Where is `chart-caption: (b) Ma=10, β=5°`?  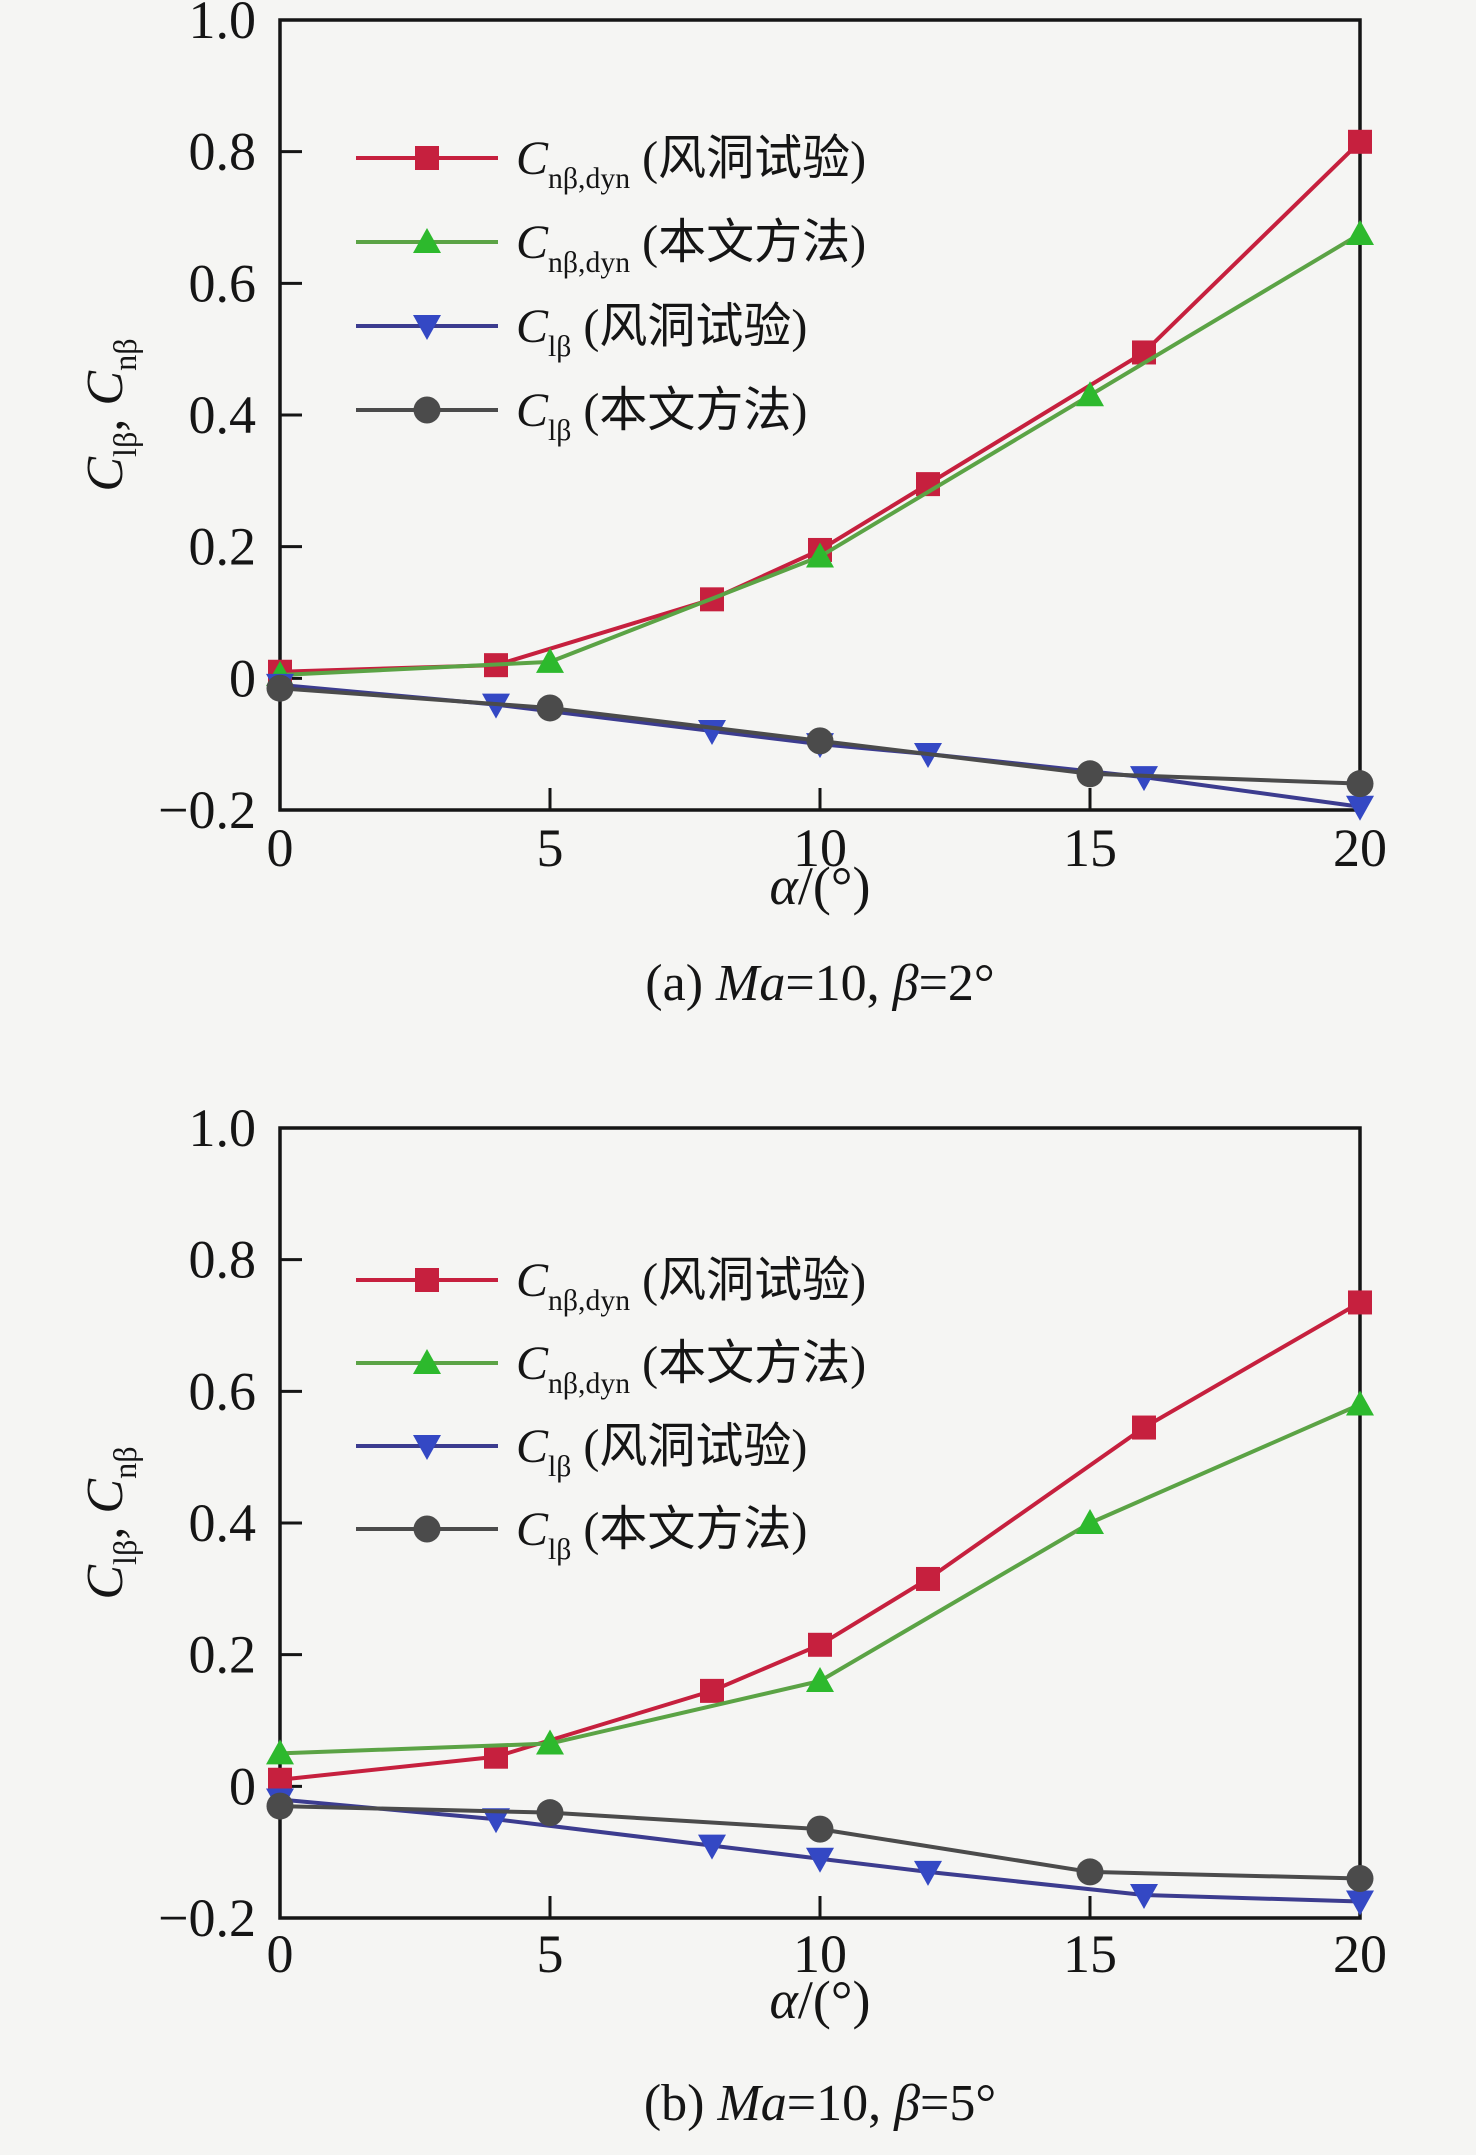
chart-caption: (b) Ma=10, β=5° is located at coordinates (820, 2103).